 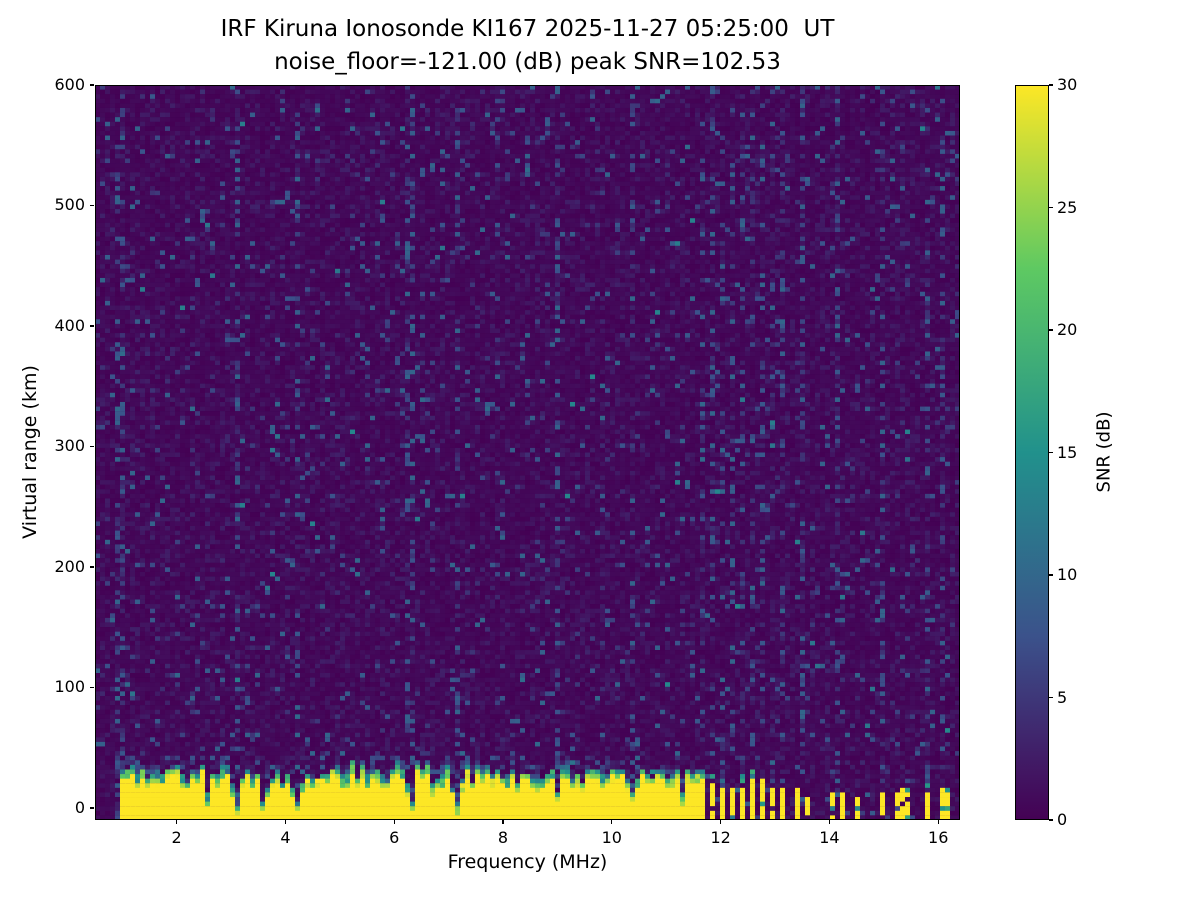 I want to click on y-tick-label: 400, so click(x=69, y=325).